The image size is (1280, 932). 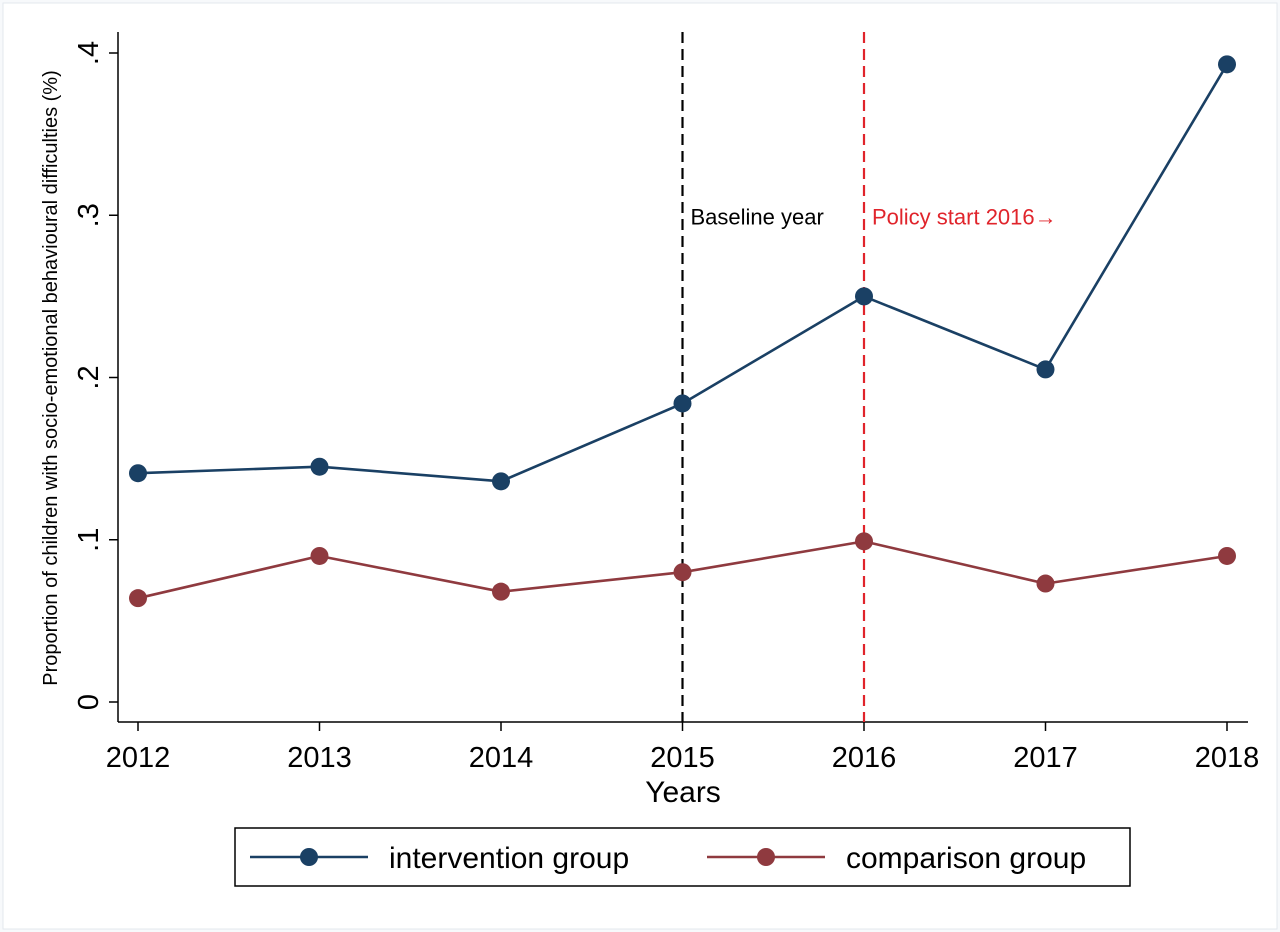 I want to click on y-tick-label: 0, so click(x=89, y=702).